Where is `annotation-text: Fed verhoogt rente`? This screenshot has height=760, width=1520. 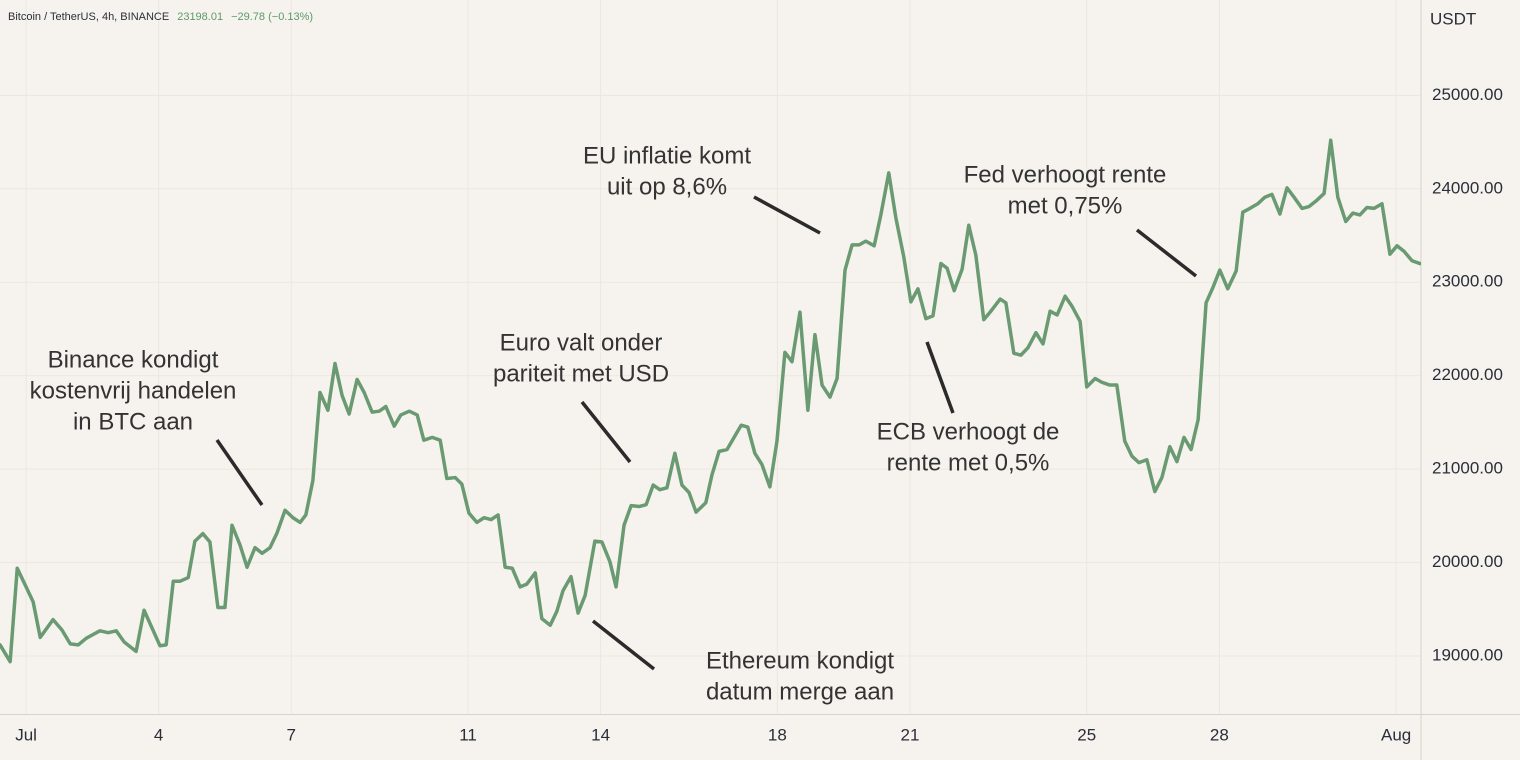
annotation-text: Fed verhoogt rente is located at coordinates (1065, 174).